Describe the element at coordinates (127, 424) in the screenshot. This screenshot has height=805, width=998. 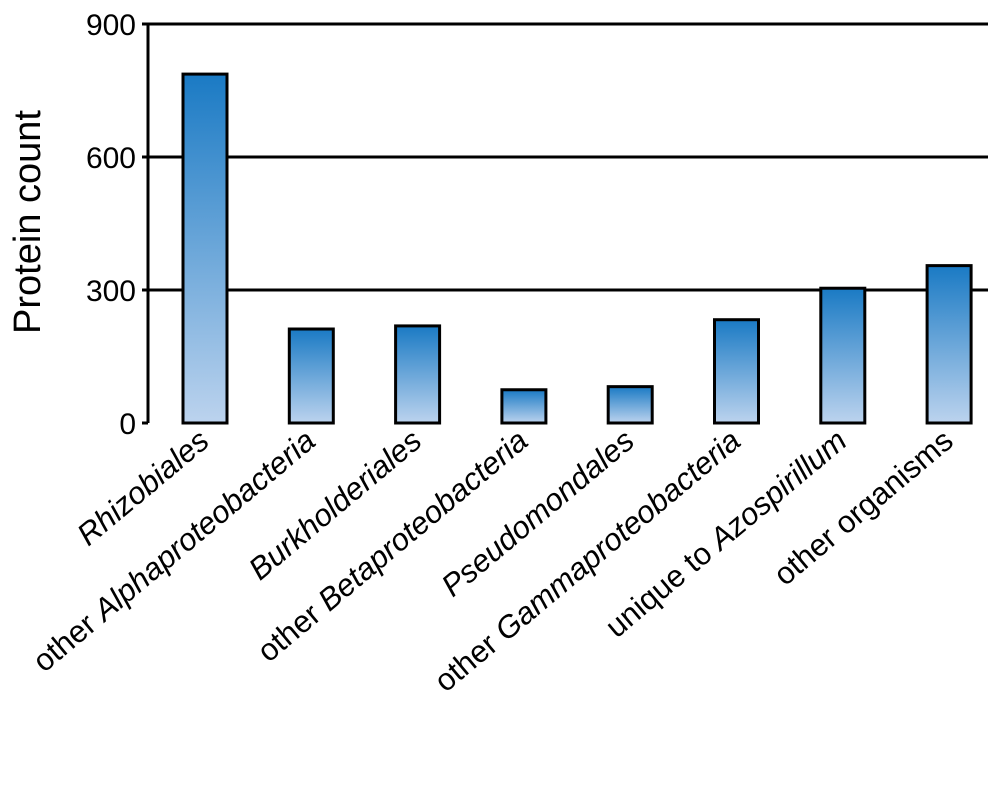
I see `y-tick-label: 0` at that location.